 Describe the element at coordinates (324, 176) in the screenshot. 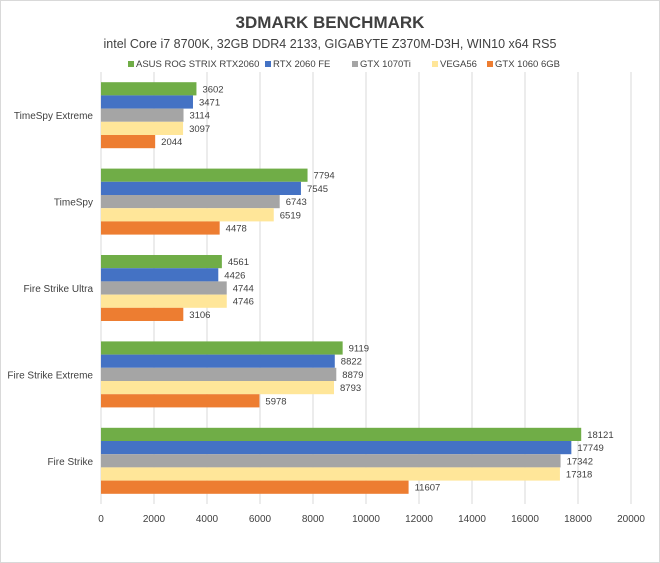

I see `data-label: 7794` at that location.